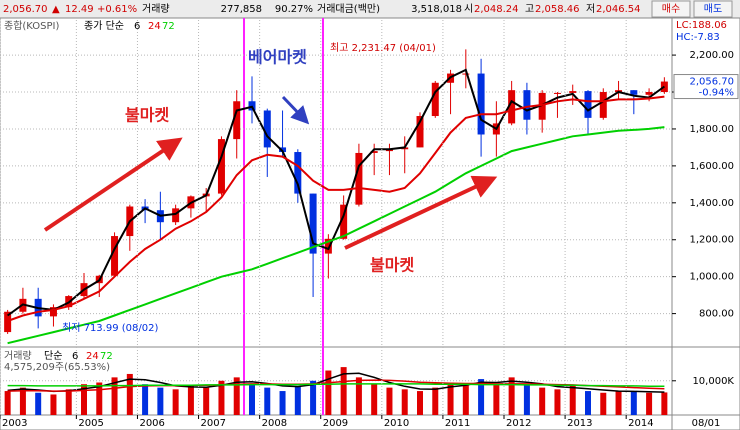  I want to click on pane-title: 거래량, so click(18, 356).